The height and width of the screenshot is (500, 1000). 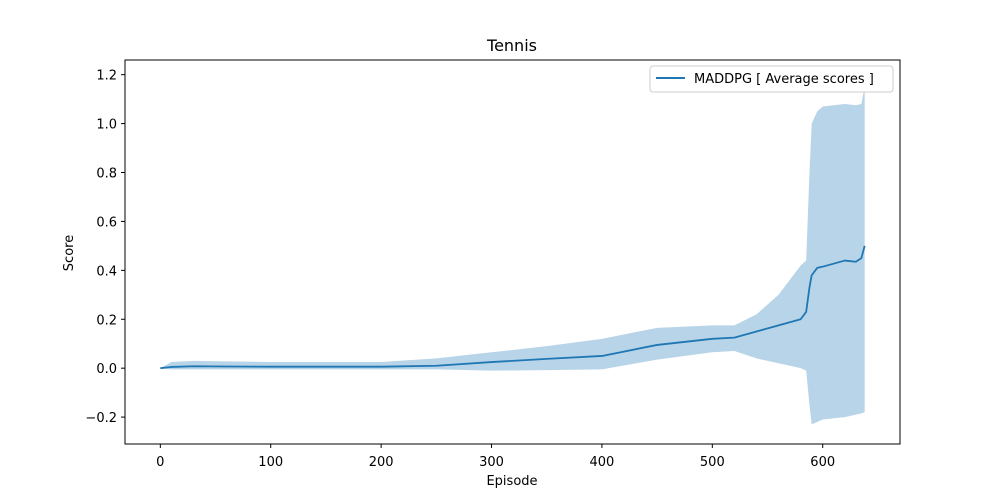 What do you see at coordinates (105, 247) in the screenshot?
I see `y-axis: −0.2 0.0 0.2 0.4 0.6 0.8 1.0 1.2` at bounding box center [105, 247].